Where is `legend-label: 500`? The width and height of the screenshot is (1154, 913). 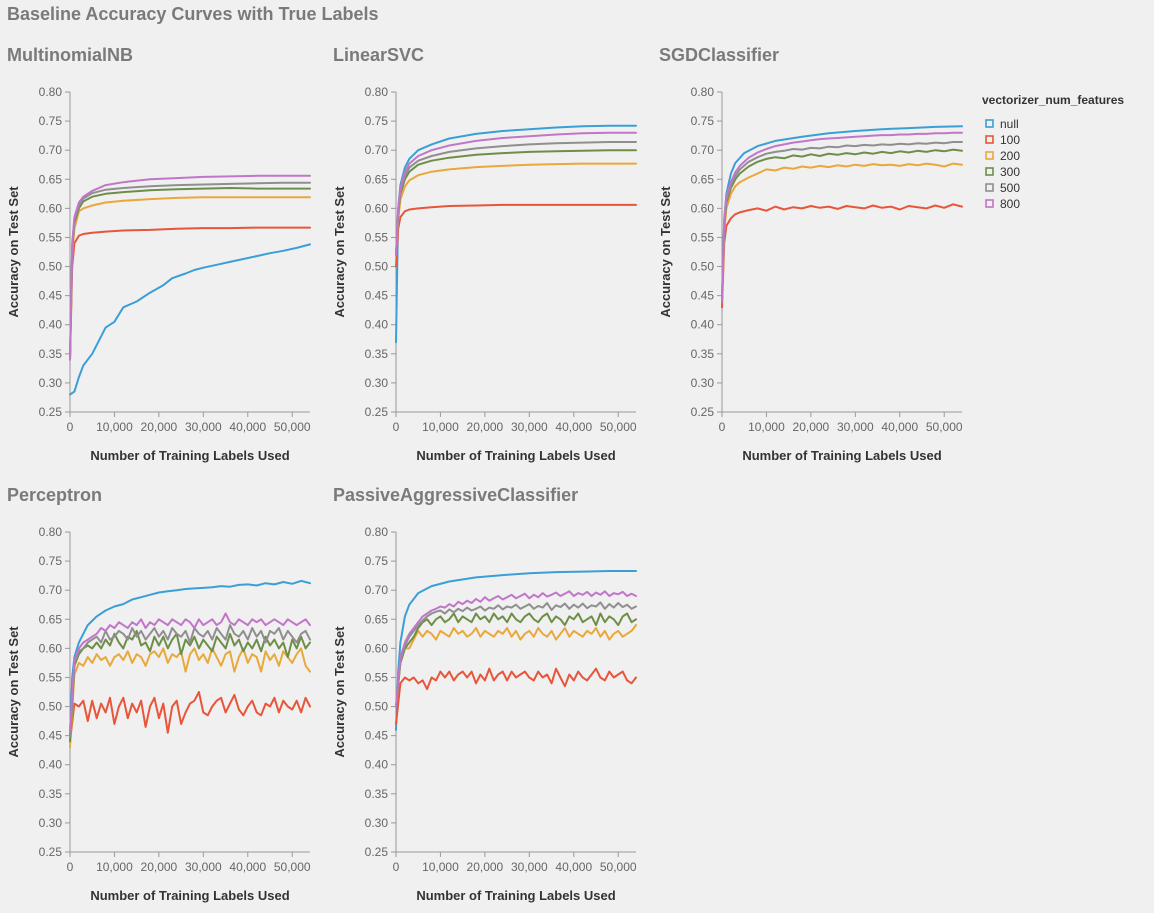
legend-label: 500 is located at coordinates (1010, 188).